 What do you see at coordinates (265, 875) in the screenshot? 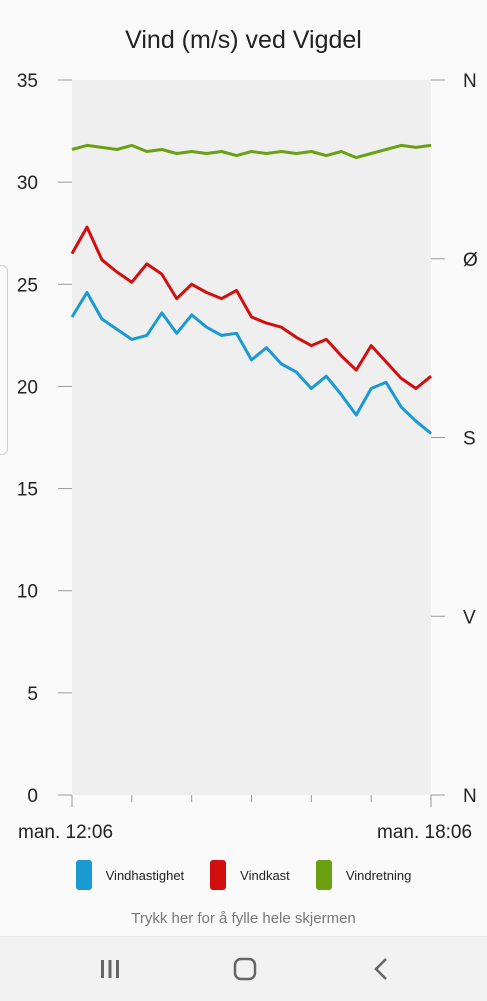
I see `legend-label-vindkast: Vindkast` at bounding box center [265, 875].